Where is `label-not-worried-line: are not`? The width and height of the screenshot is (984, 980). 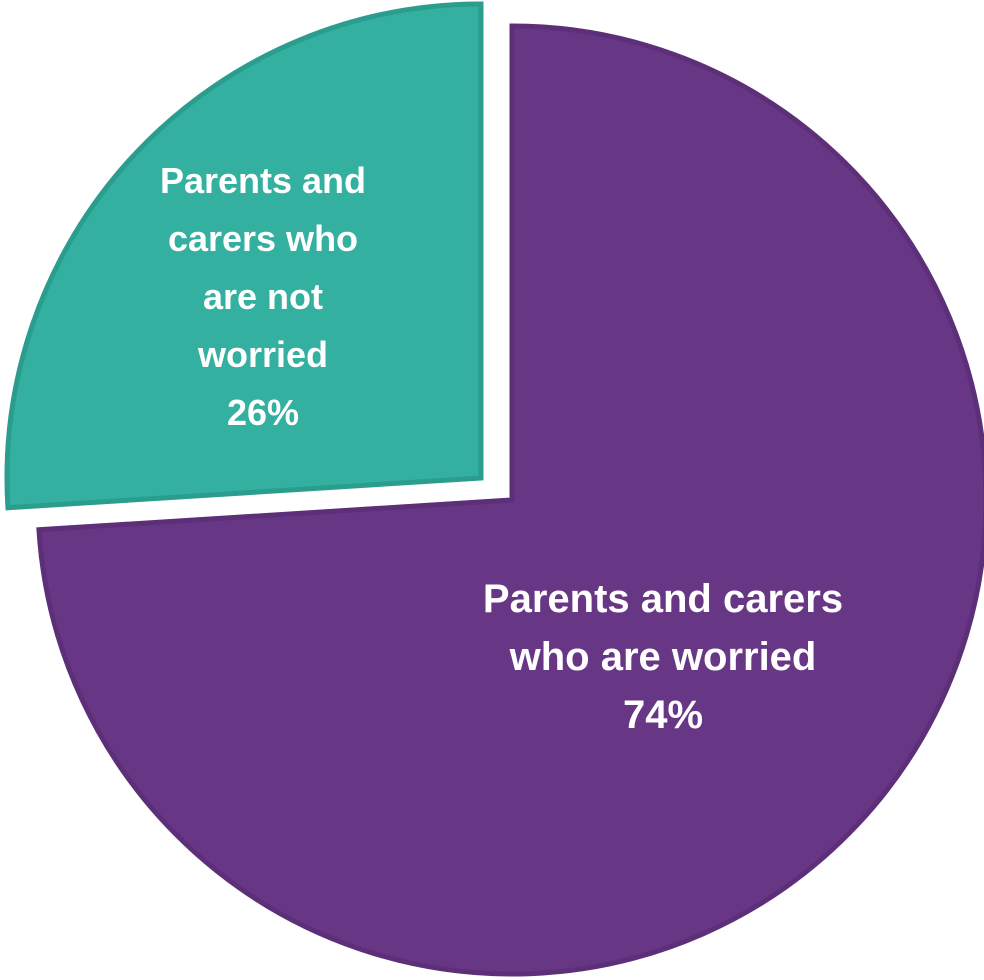
label-not-worried-line: are not is located at coordinates (263, 296).